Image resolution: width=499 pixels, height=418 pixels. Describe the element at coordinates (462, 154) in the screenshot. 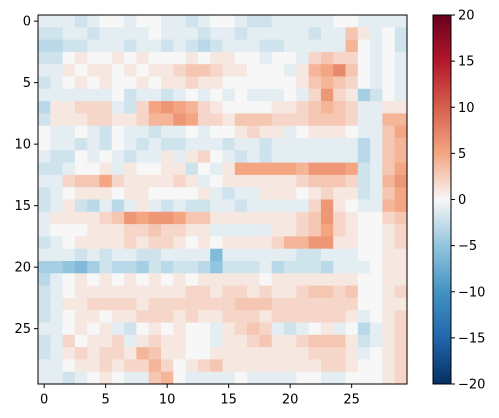

I see `colorbar-tick-label: 5` at that location.